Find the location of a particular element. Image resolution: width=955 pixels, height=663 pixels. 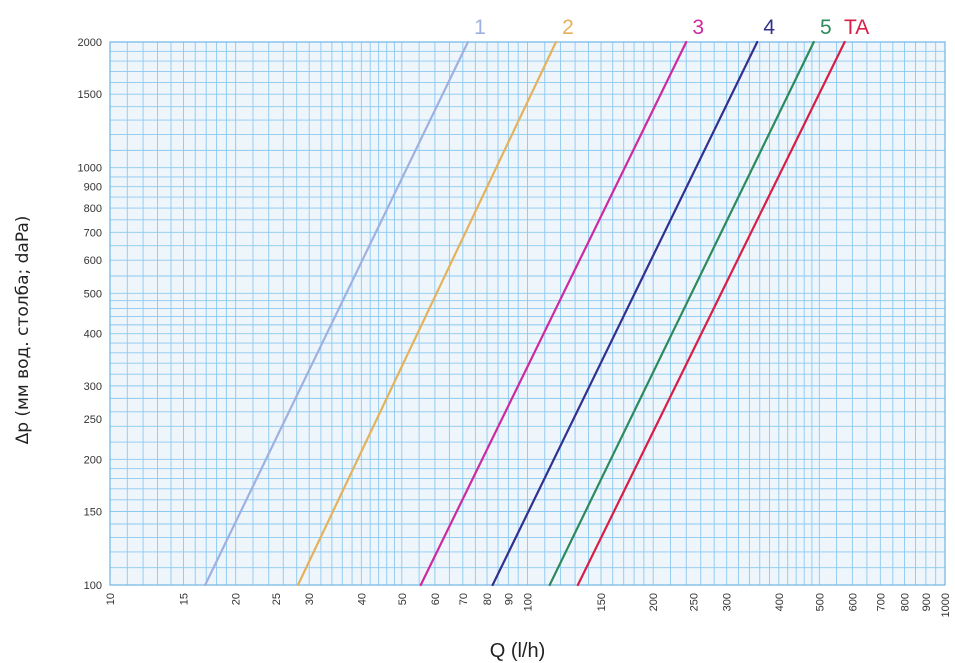

x-tick-label: 300 is located at coordinates (728, 602).